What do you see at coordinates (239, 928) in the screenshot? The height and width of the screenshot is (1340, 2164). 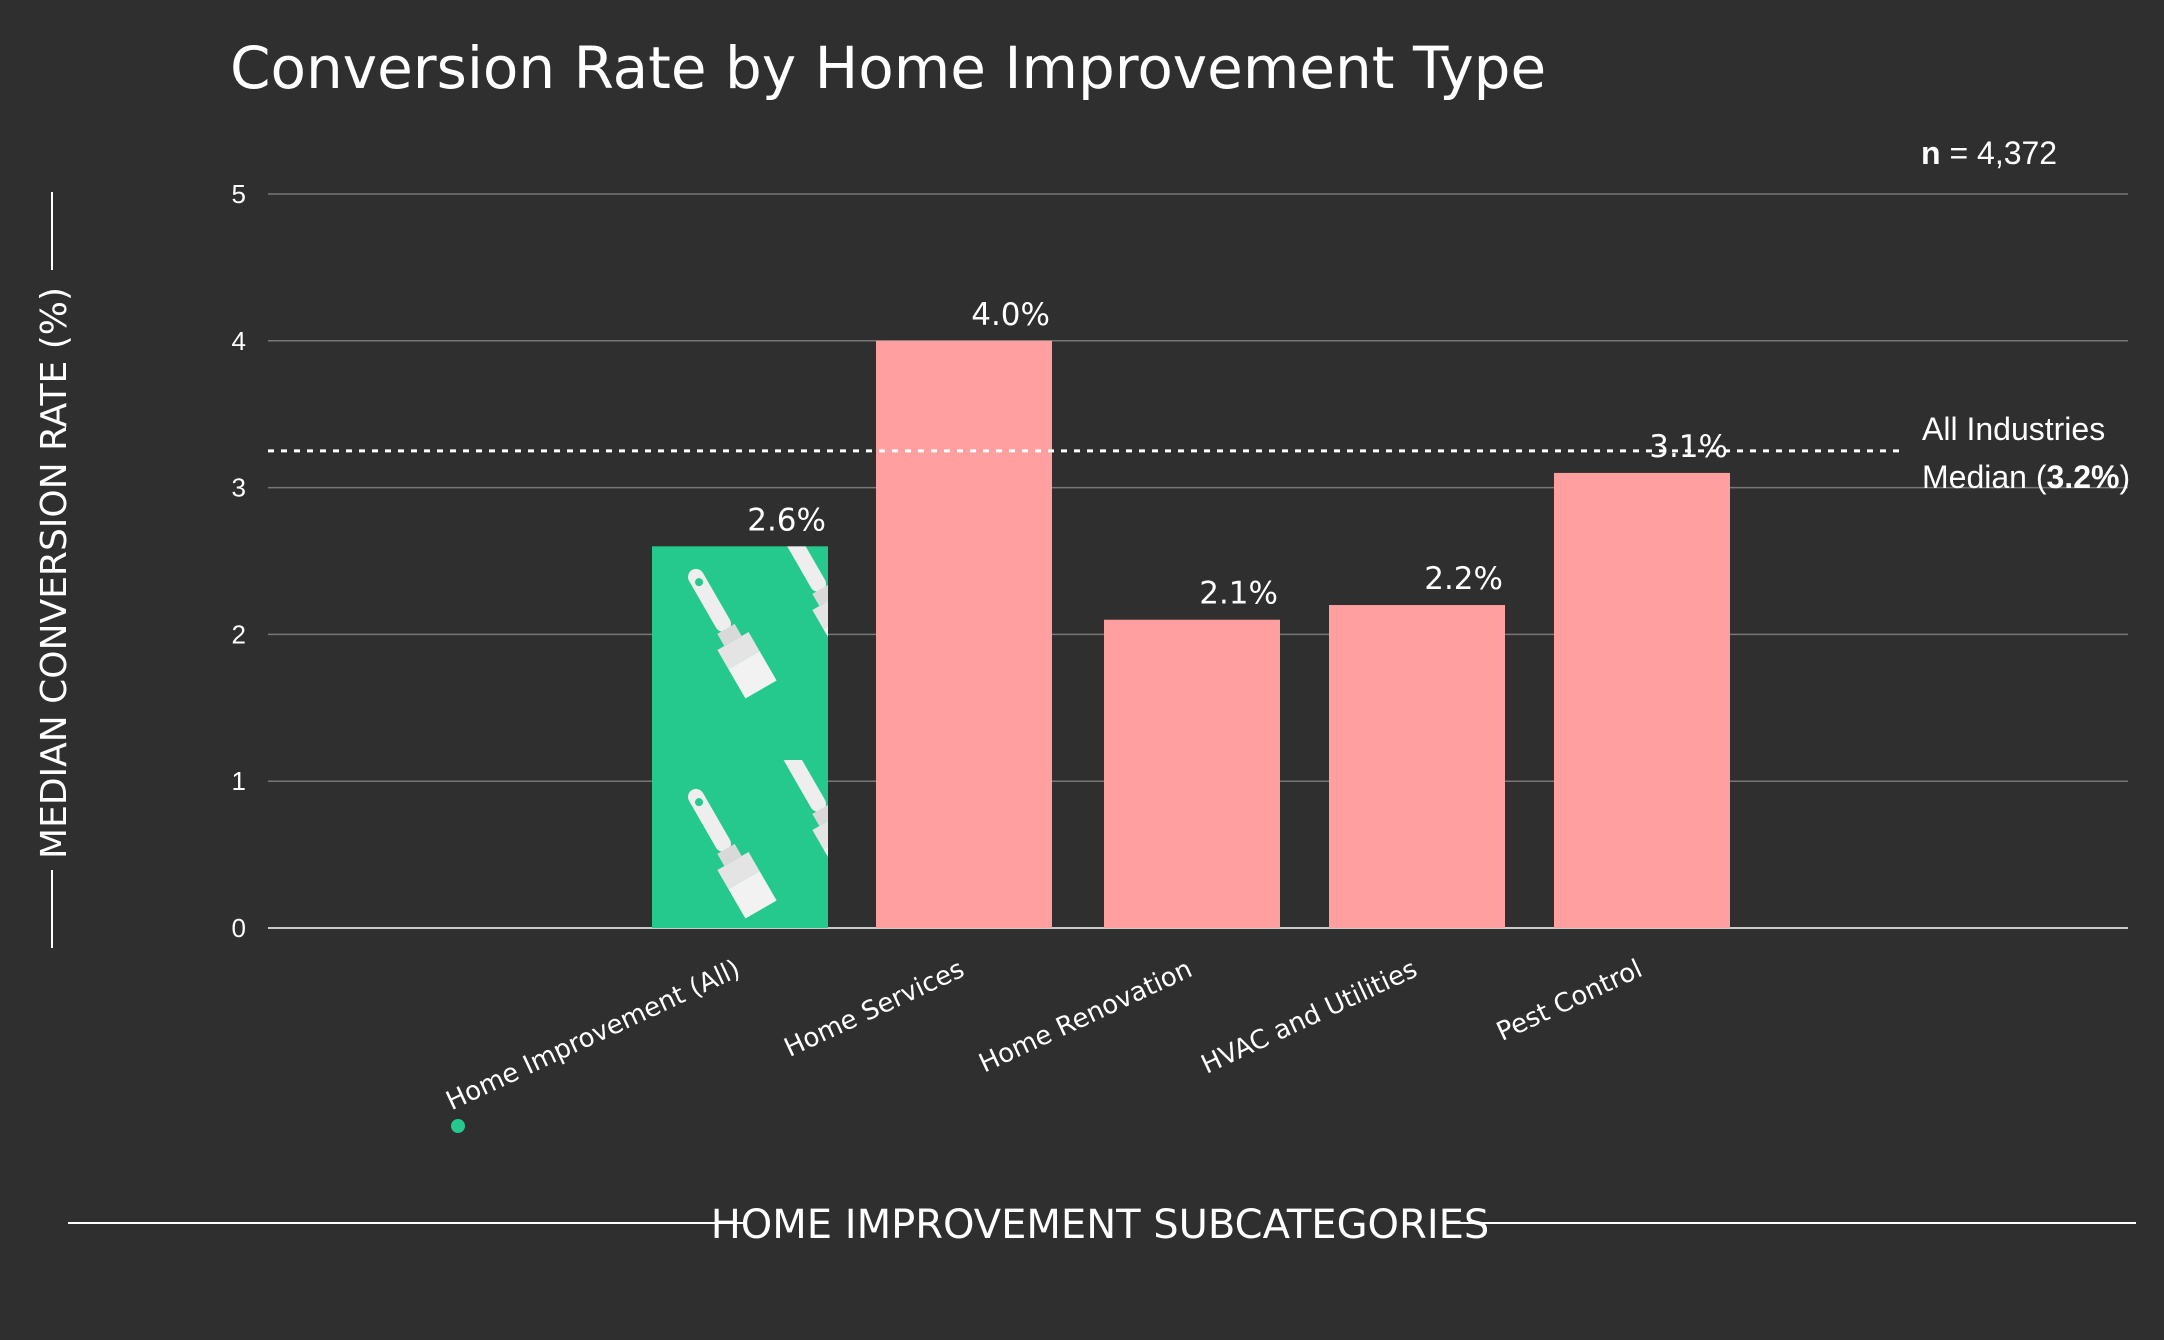 I see `y-tick-label: 0` at bounding box center [239, 928].